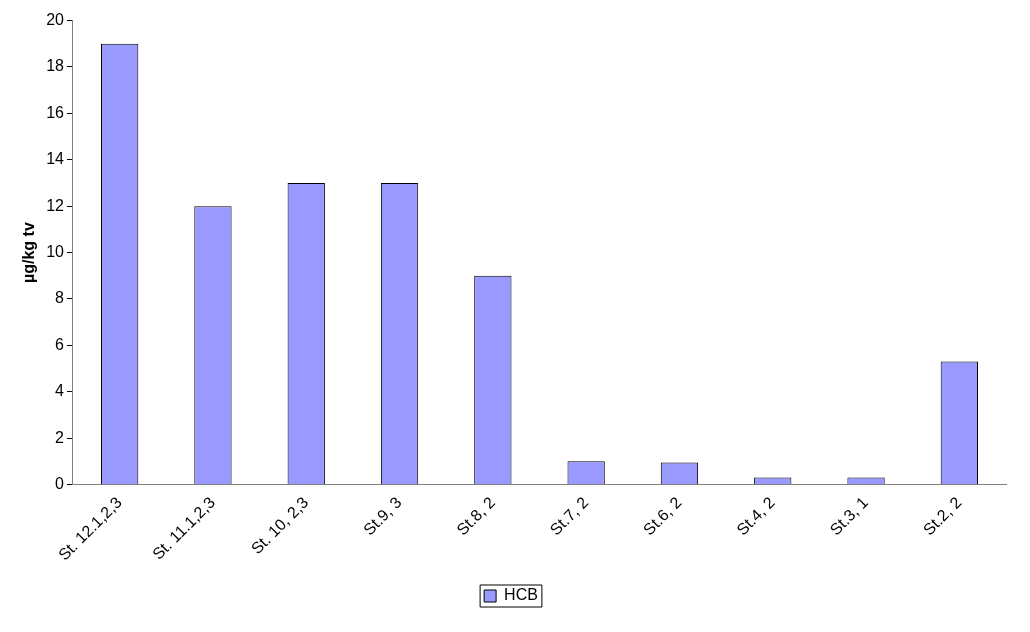 This screenshot has width=1030, height=632. I want to click on x-tick-label: St.9, 3, so click(382, 516).